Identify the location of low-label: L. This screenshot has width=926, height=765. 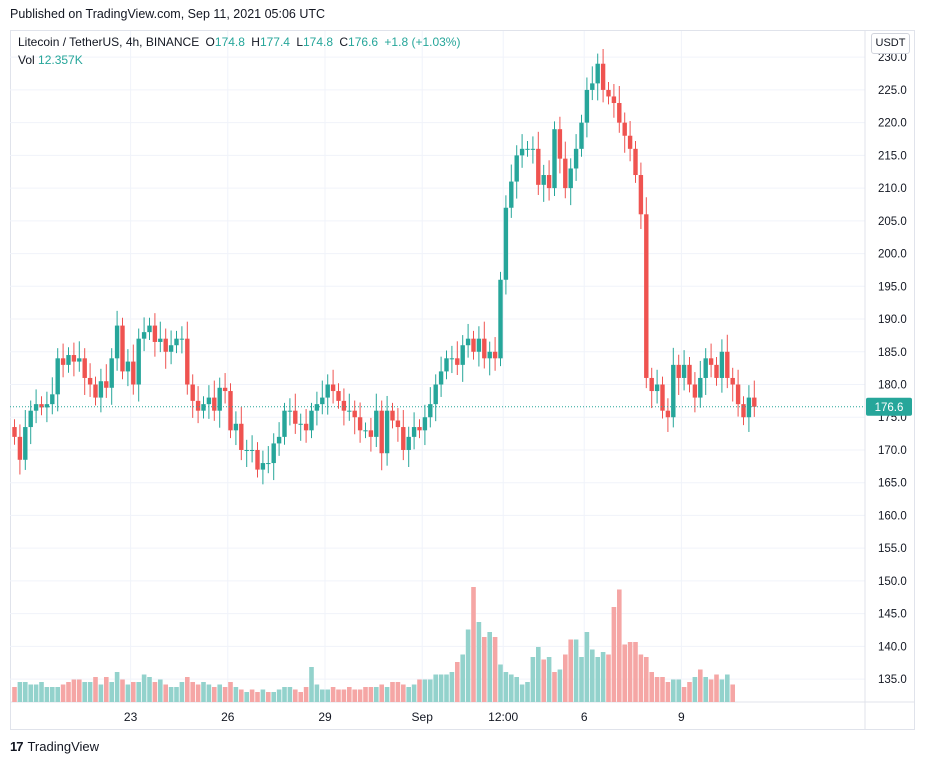
(299, 42).